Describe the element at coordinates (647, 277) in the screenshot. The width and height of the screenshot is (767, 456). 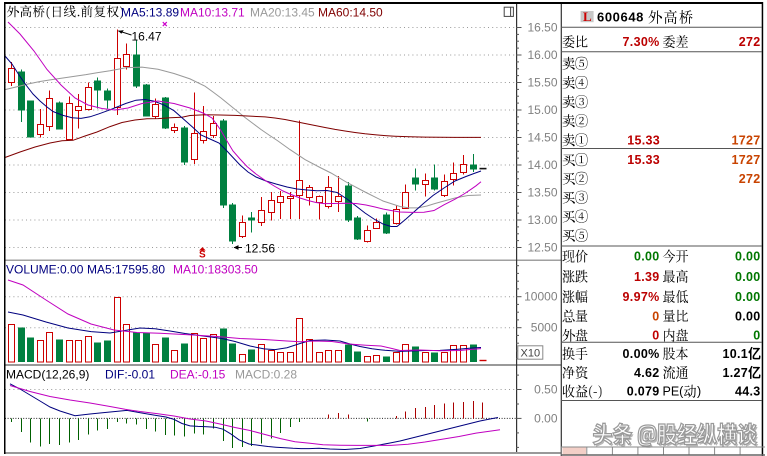
I see `svg-text: 1.39` at that location.